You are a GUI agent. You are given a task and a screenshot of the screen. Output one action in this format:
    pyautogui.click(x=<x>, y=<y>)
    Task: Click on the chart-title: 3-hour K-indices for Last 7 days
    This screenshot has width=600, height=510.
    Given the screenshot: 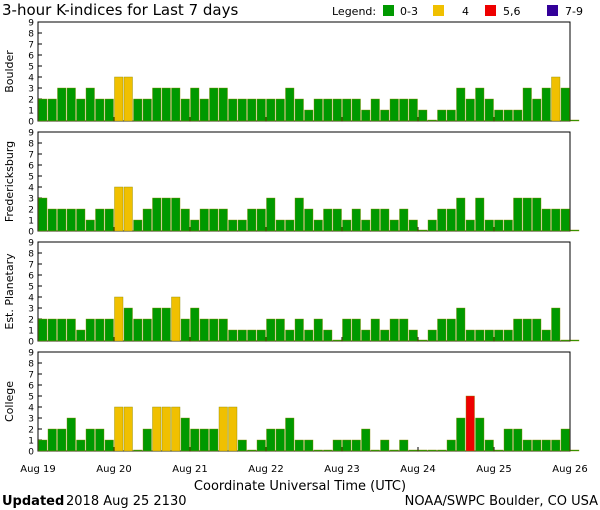 What is the action you would take?
    pyautogui.click(x=120, y=10)
    